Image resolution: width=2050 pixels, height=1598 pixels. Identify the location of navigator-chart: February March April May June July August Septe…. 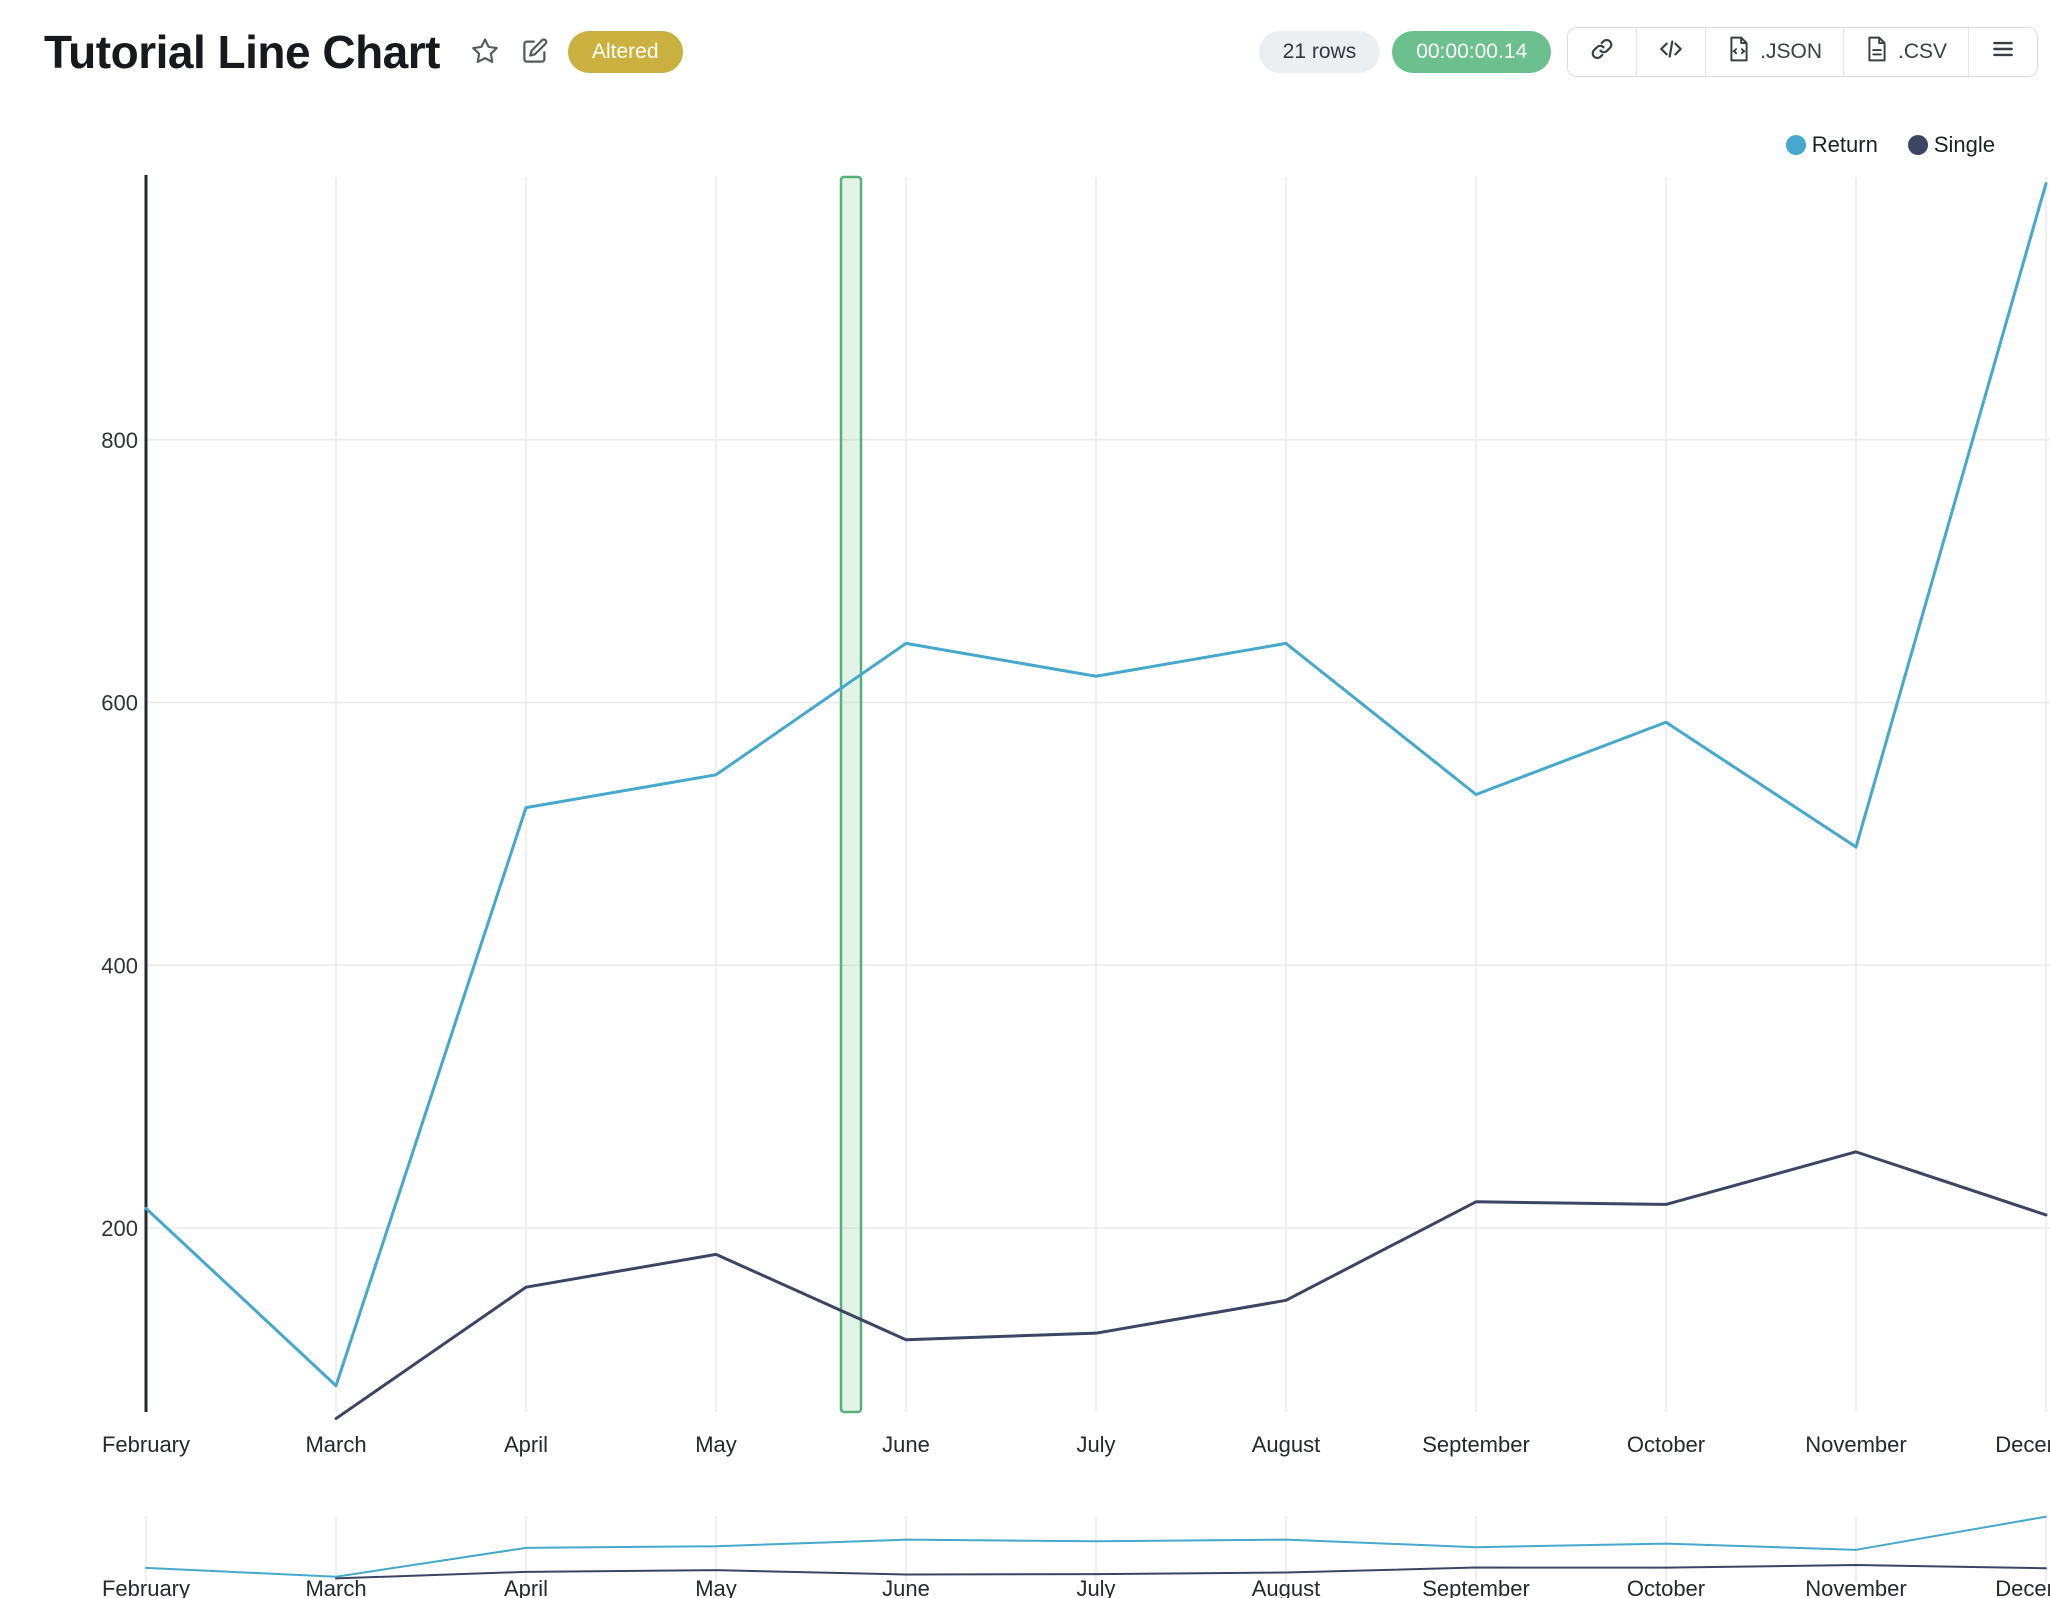
(1076, 1556).